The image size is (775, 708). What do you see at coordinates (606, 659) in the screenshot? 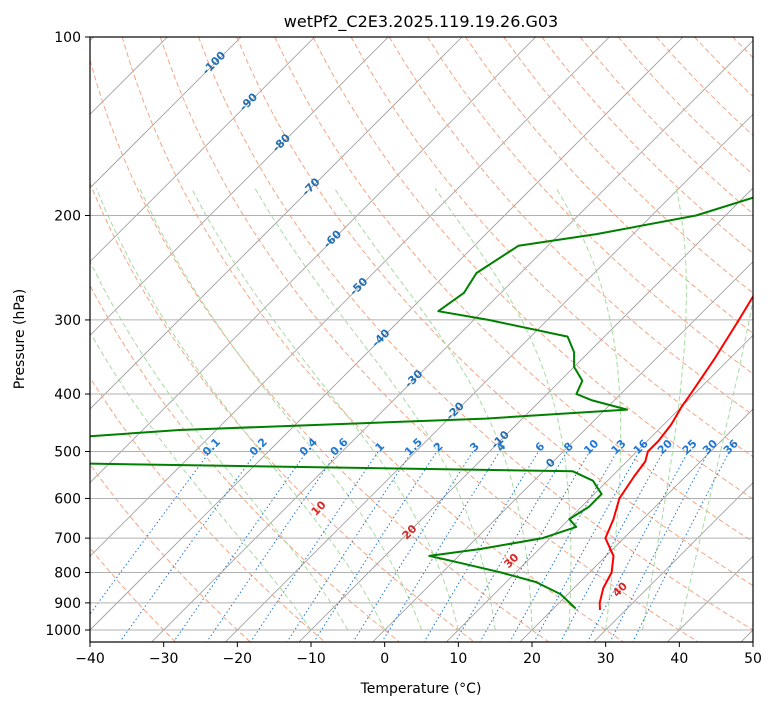
I see `x-tick-label: 30` at bounding box center [606, 659].